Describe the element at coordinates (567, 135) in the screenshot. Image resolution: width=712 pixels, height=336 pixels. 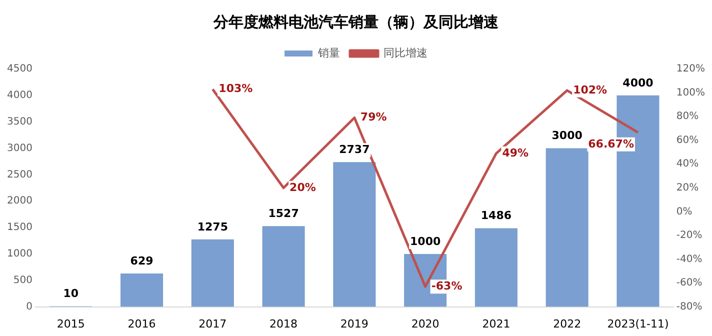
I see `data-label: 3000` at that location.